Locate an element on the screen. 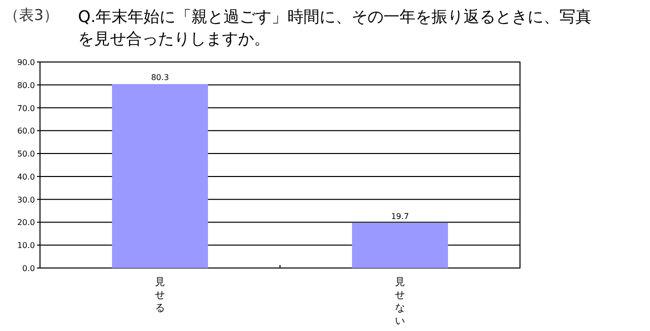 The height and width of the screenshot is (331, 650). y-tick-label: 30.0 is located at coordinates (26, 199).